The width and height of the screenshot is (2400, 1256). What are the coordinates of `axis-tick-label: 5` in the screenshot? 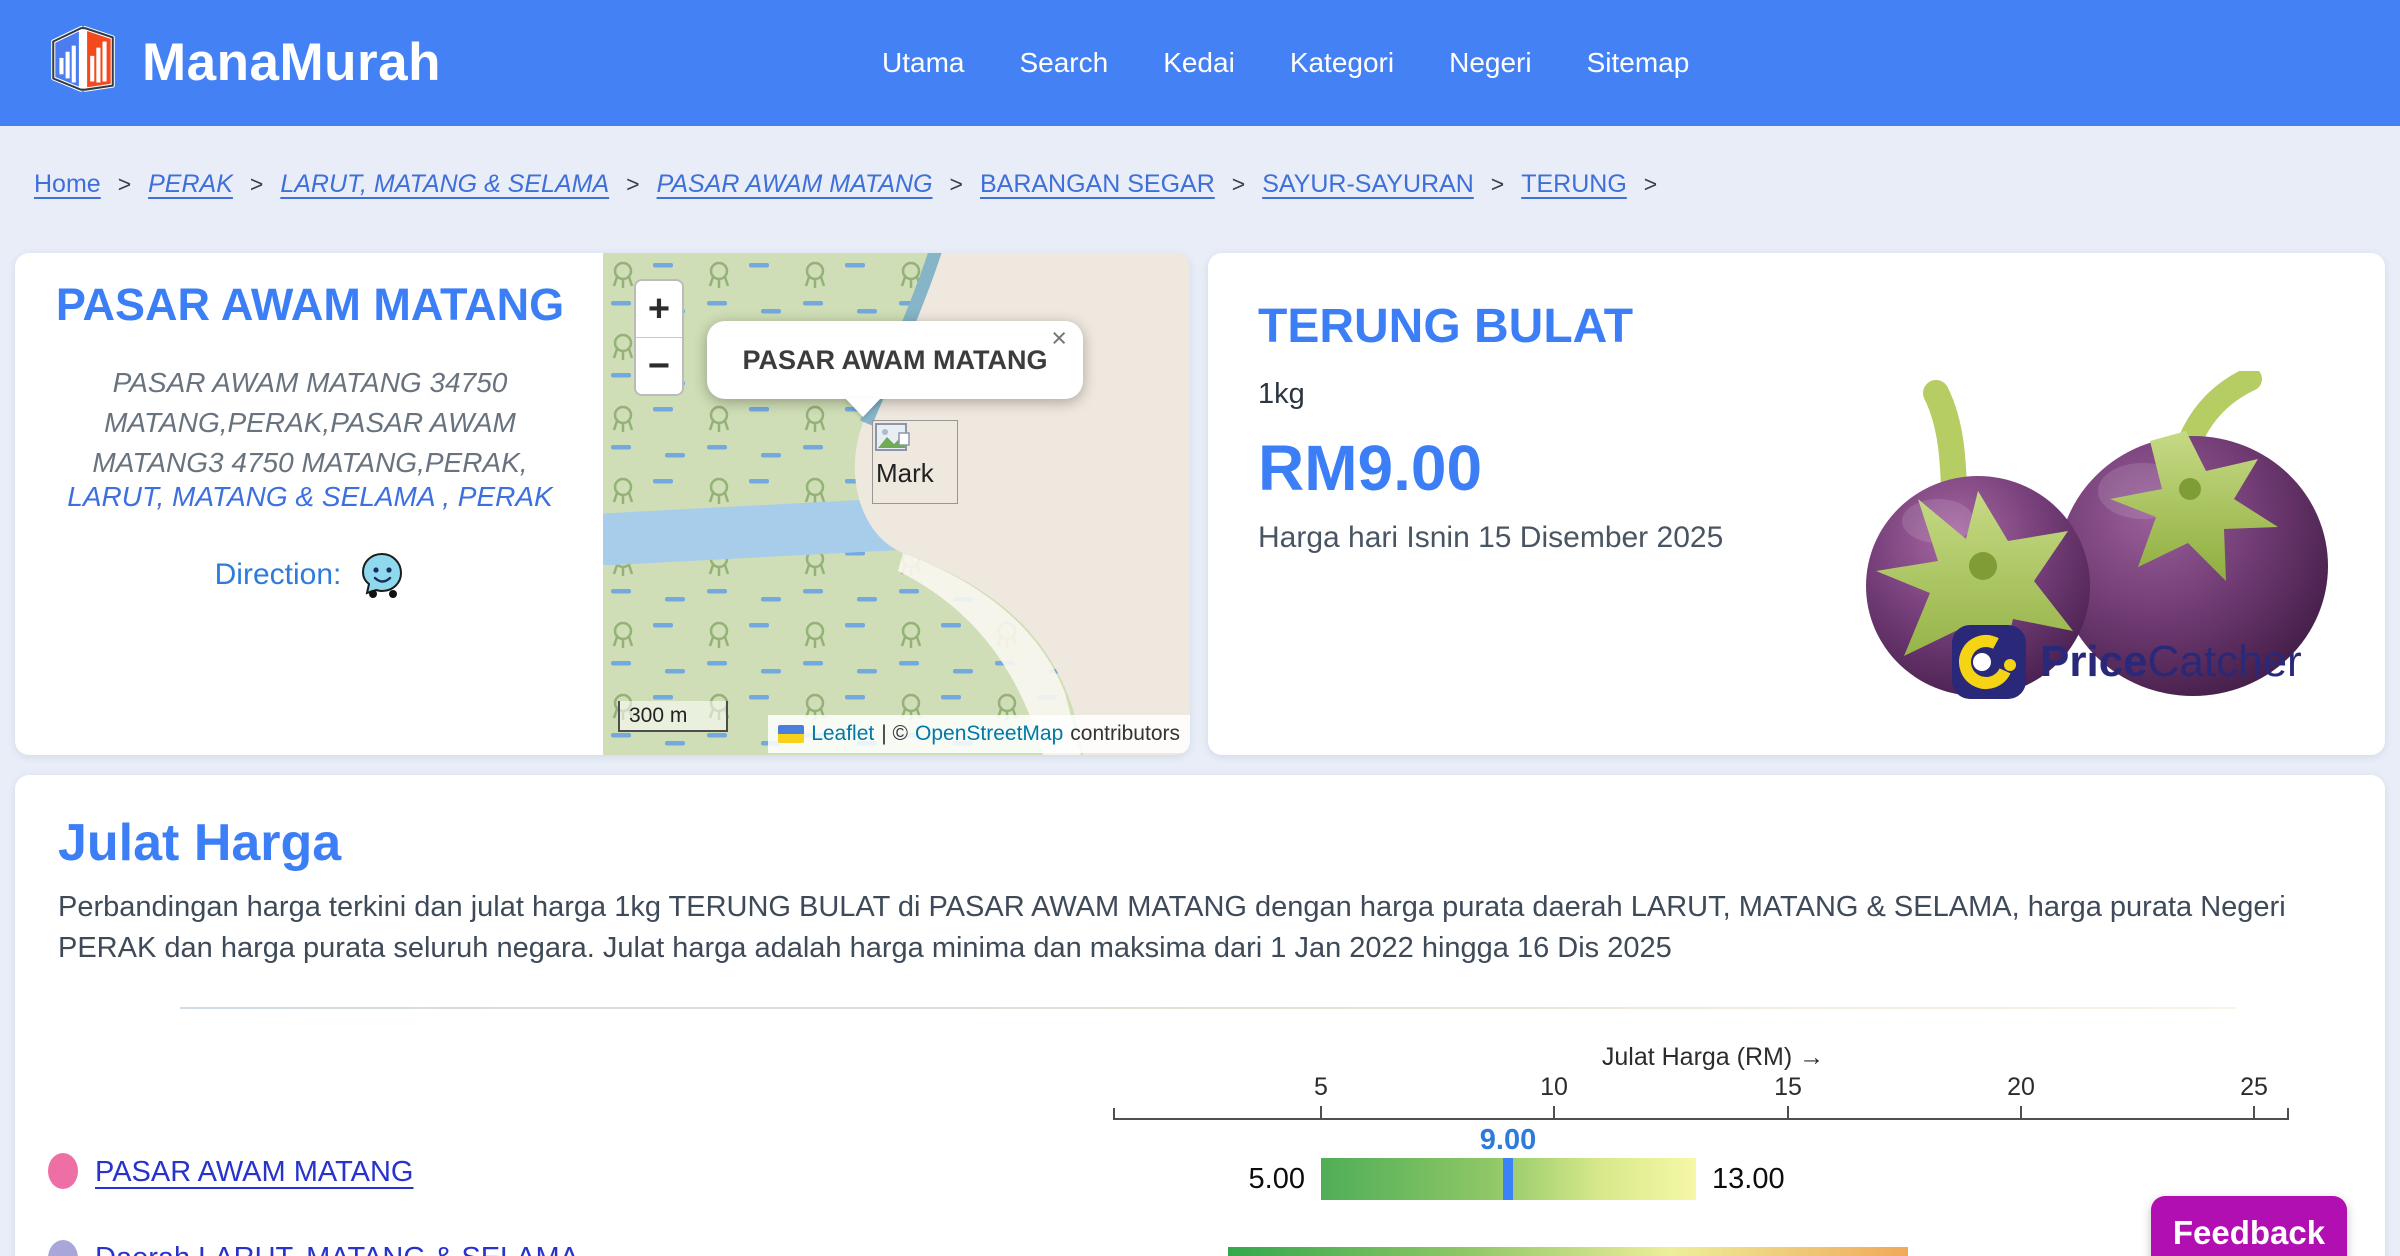 It's located at (1321, 1087).